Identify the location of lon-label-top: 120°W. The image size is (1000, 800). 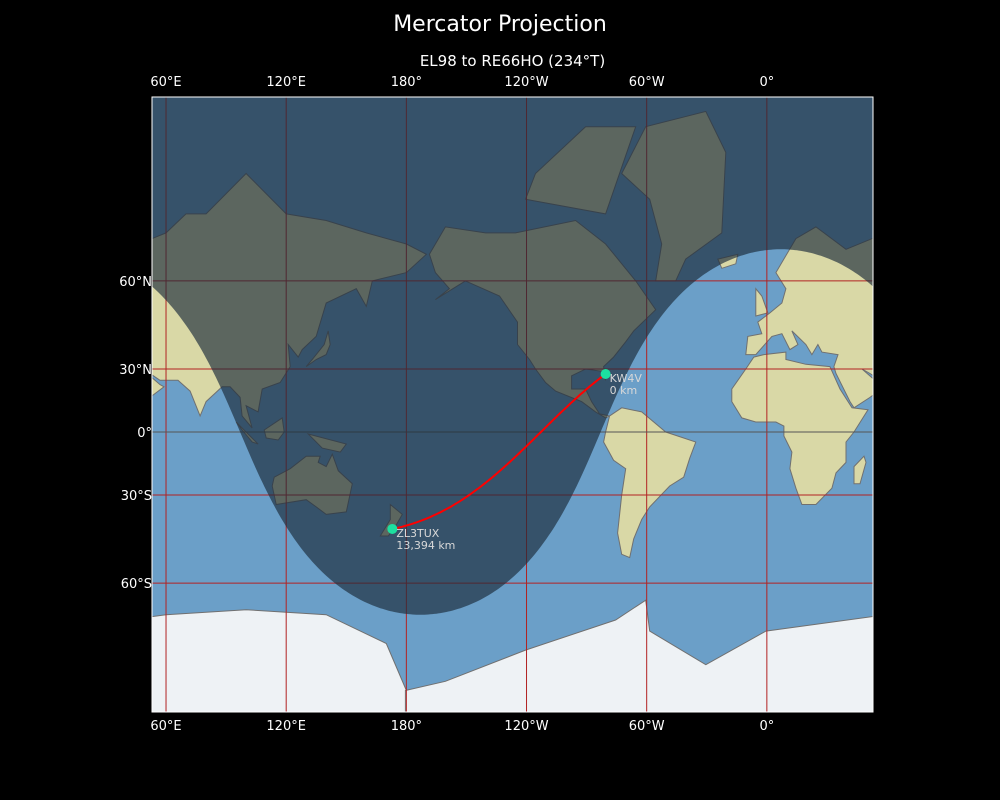
(526, 82).